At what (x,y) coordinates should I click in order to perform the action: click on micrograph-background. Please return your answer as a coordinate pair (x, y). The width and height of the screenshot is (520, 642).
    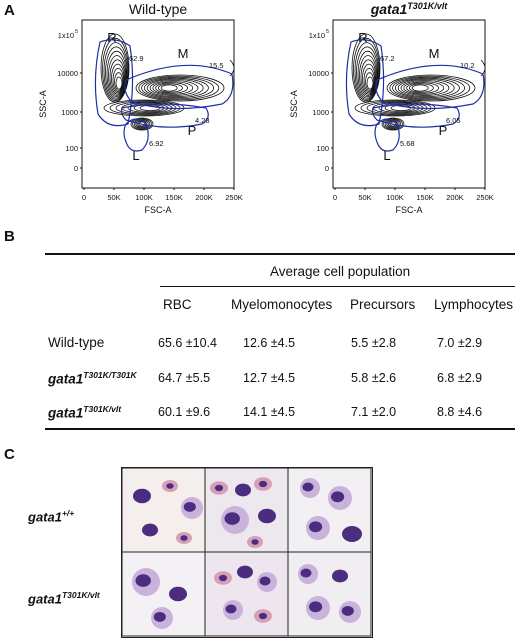
    Looking at the image, I should click on (246, 594).